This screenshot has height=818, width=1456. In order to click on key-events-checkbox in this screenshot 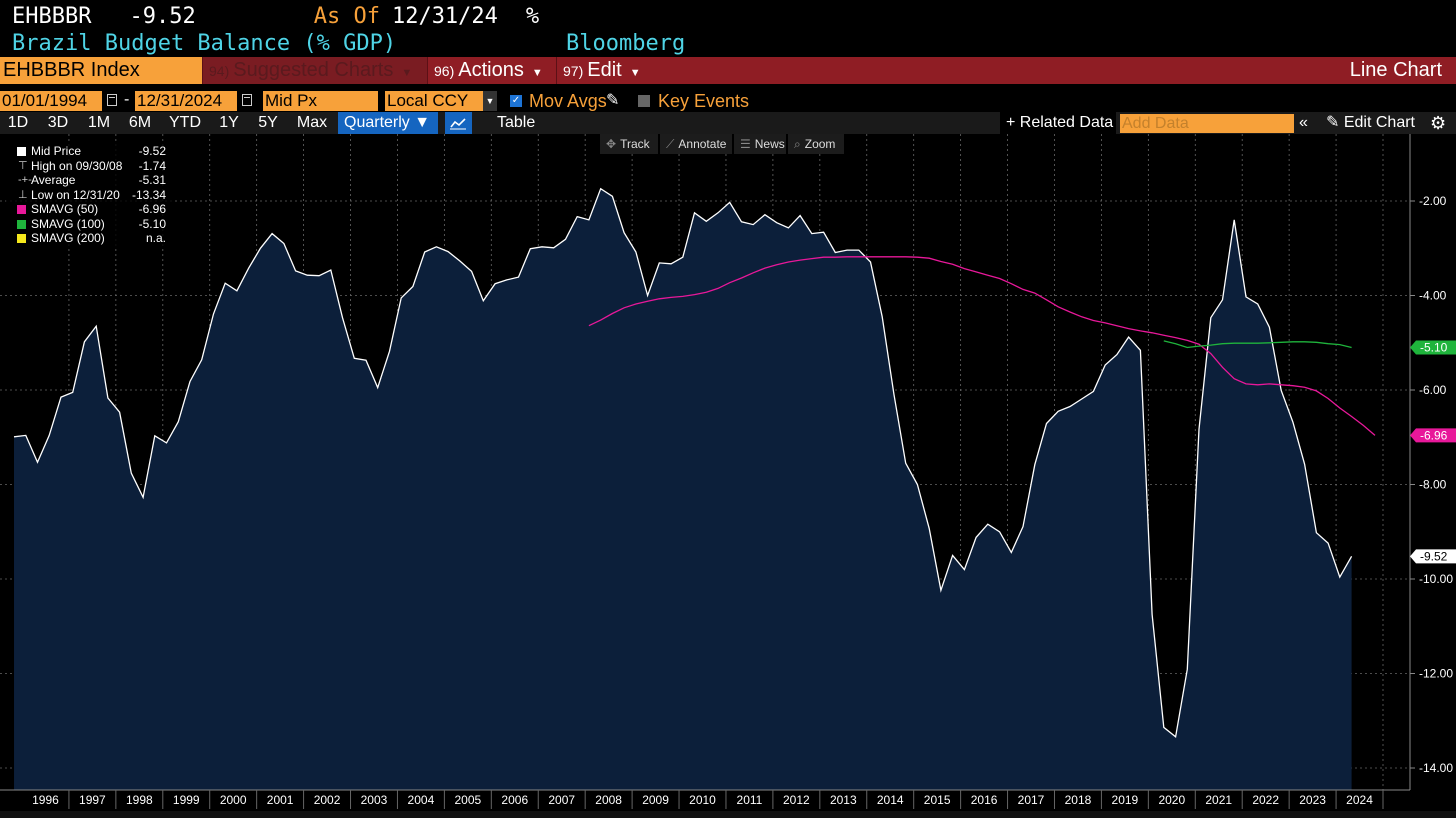, I will do `click(644, 101)`.